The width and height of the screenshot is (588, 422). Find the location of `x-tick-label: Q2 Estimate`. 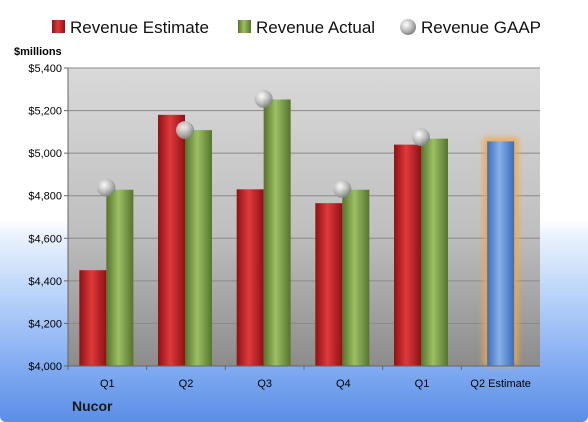

x-tick-label: Q2 Estimate is located at coordinates (500, 384).